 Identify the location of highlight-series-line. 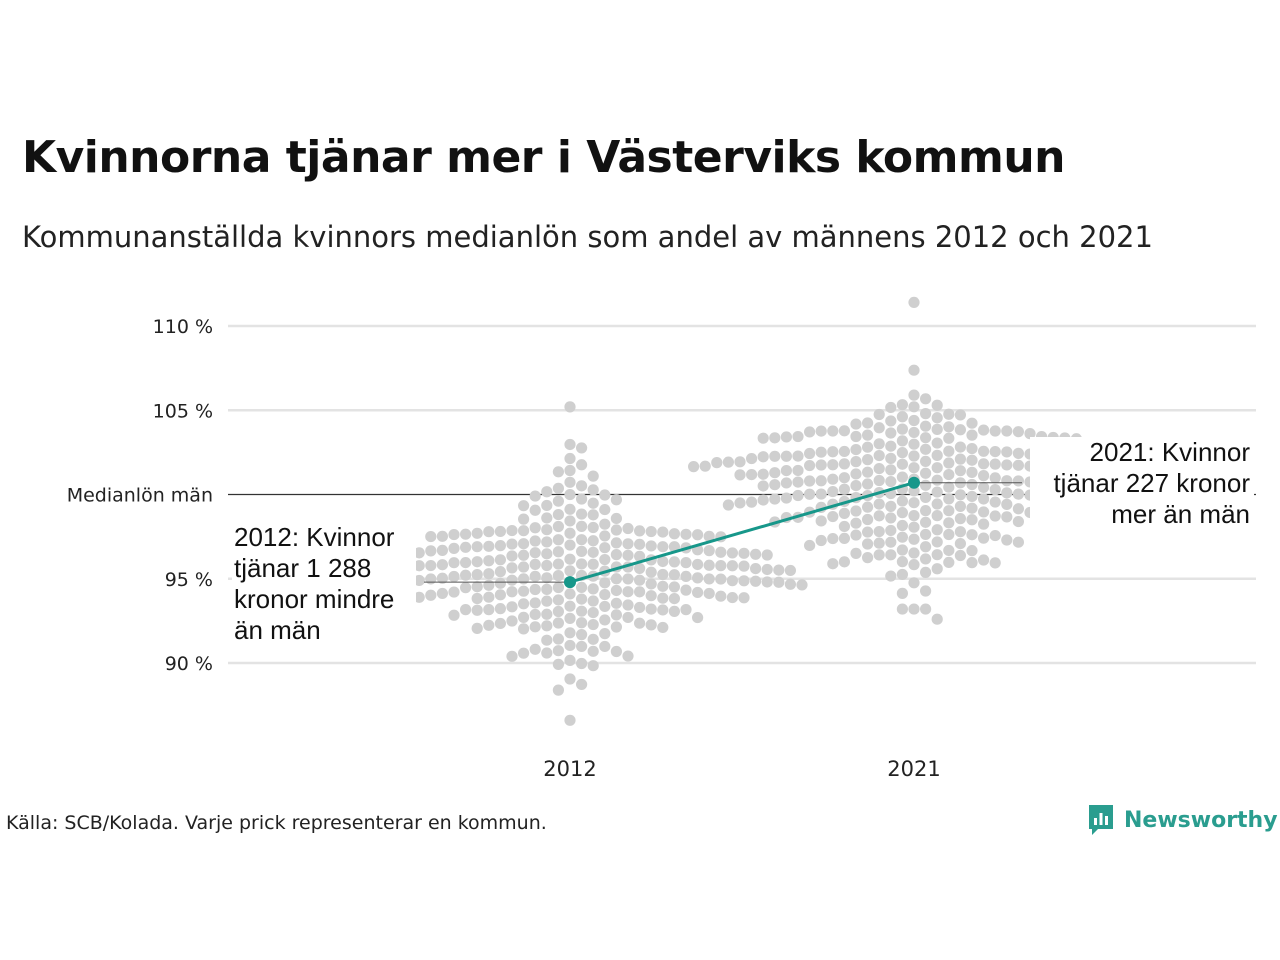
(742, 532).